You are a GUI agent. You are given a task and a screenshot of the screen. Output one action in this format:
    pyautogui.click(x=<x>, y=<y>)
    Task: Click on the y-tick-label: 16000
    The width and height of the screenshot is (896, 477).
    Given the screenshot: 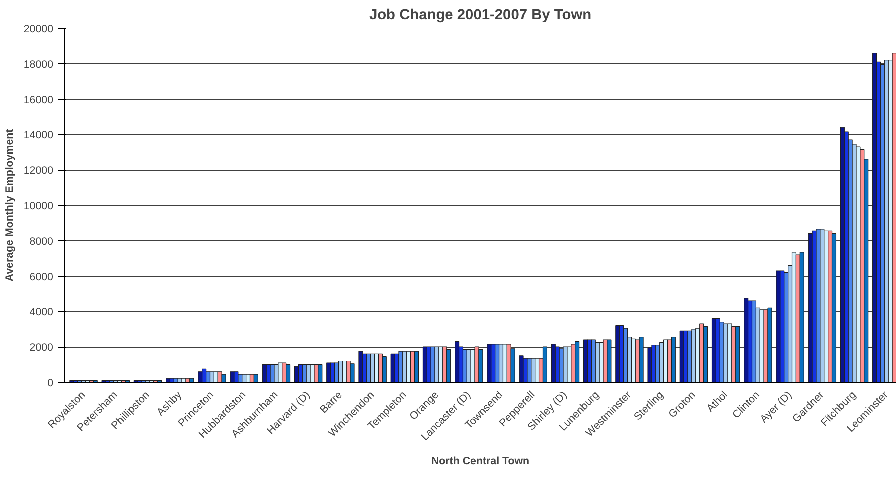 What is the action you would take?
    pyautogui.click(x=39, y=100)
    